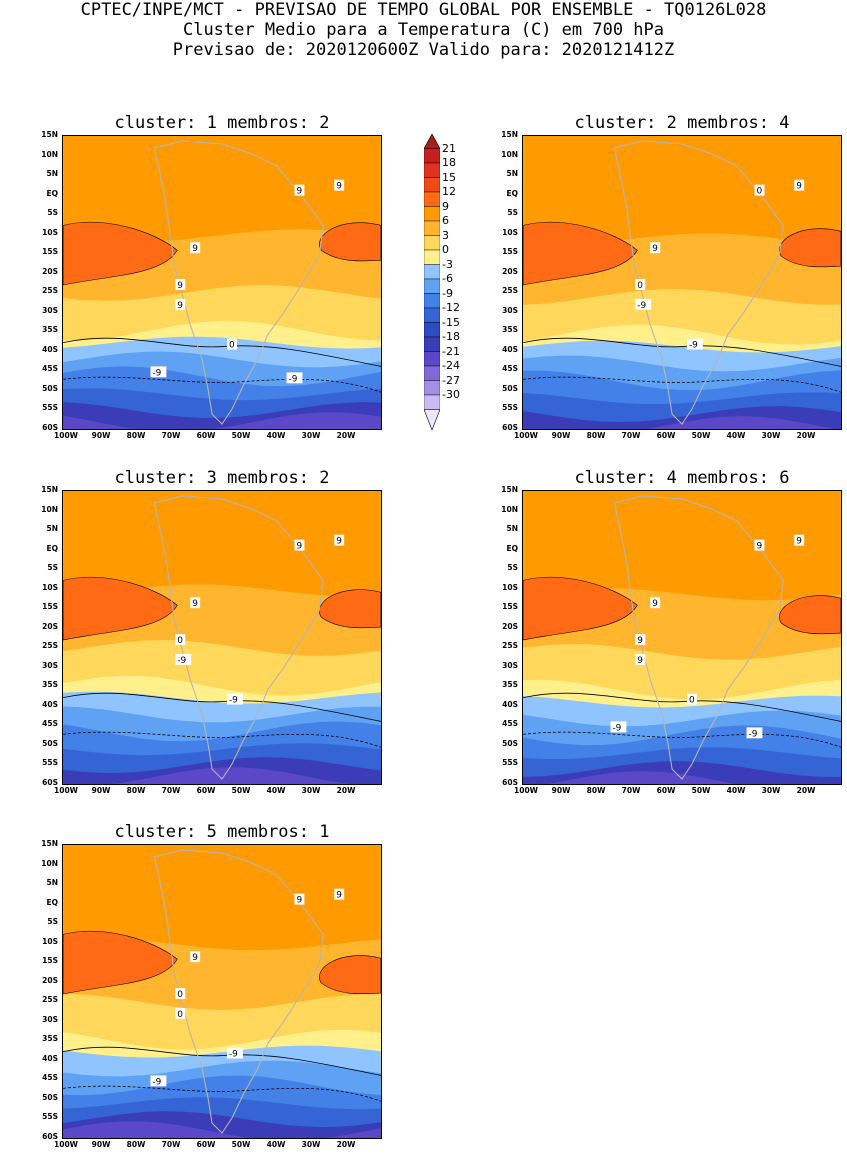 Image resolution: width=847 pixels, height=1157 pixels. I want to click on latitude-tick-label: 15N, so click(49, 843).